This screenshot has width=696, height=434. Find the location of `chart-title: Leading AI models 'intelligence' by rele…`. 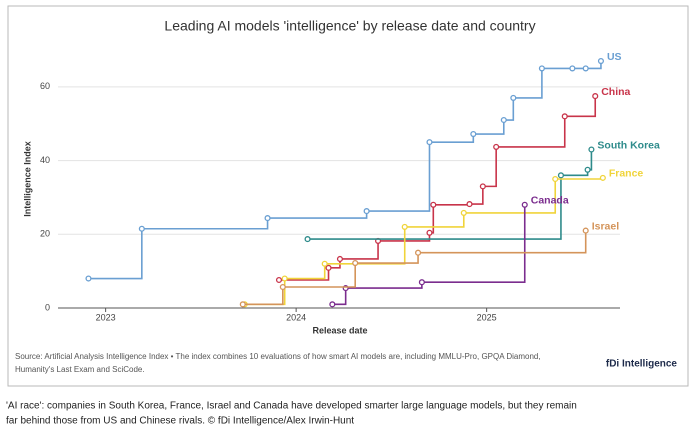

chart-title: Leading AI models 'intelligence' by rele… is located at coordinates (349, 26).